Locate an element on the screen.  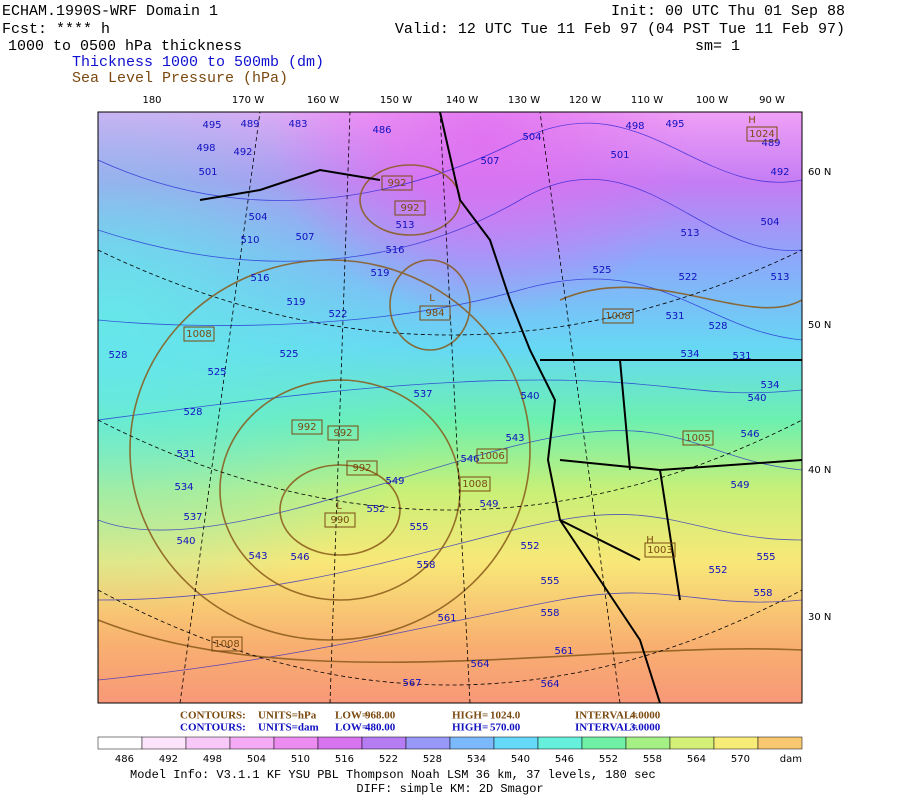
colorbar-label: 570 is located at coordinates (740, 759).